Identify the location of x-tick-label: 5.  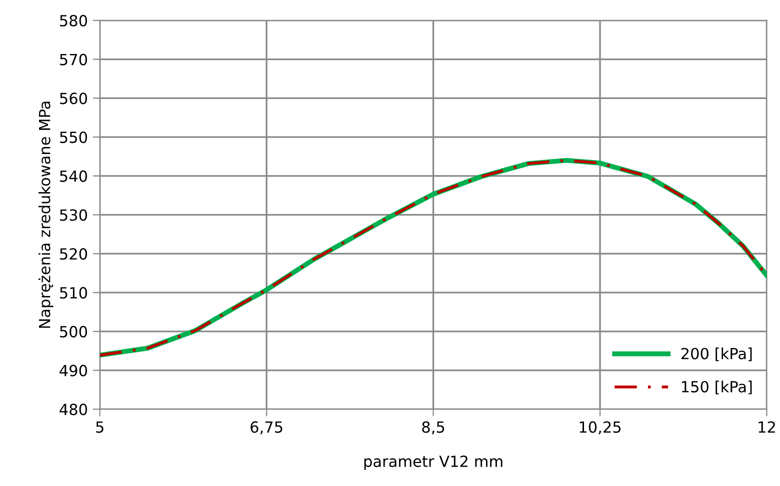
(100, 427).